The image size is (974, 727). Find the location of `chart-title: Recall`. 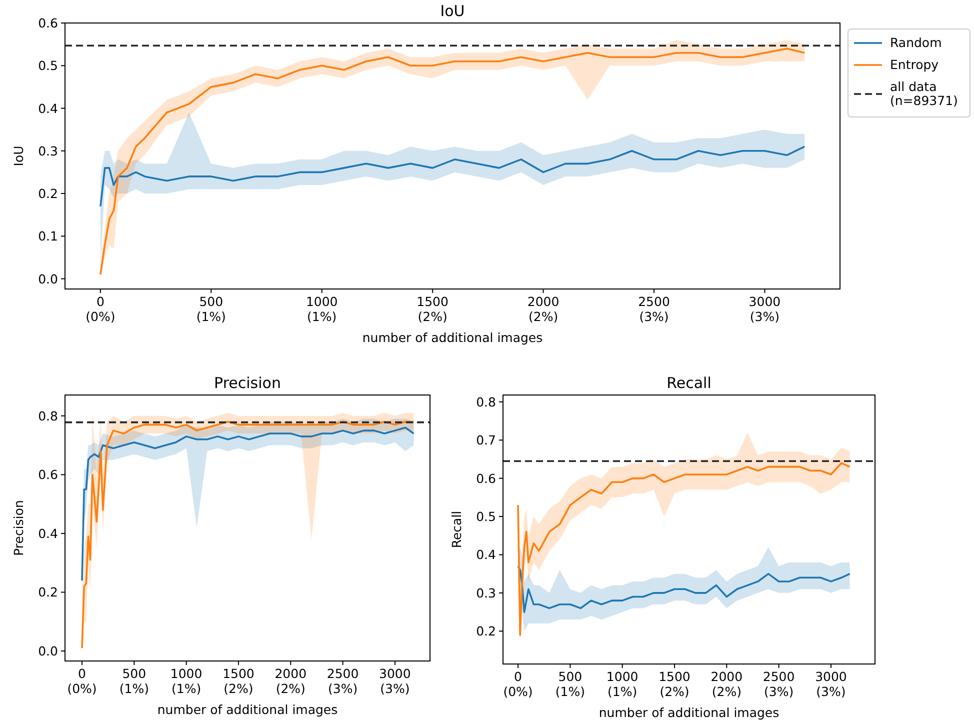

chart-title: Recall is located at coordinates (689, 383).